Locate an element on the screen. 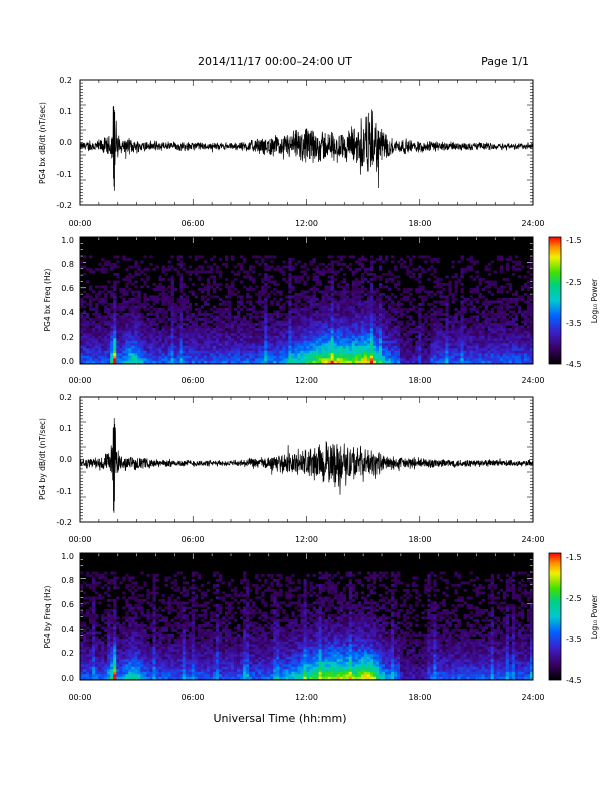  spectrogram-cells is located at coordinates (307, 625).